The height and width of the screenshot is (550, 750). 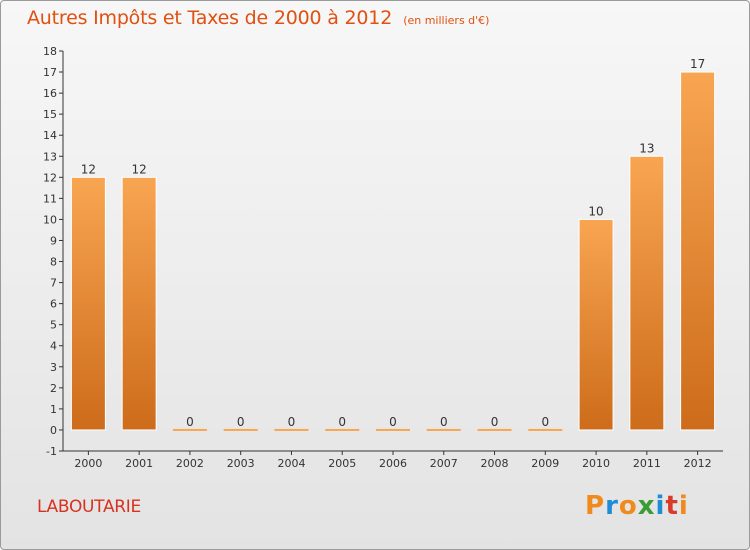 What do you see at coordinates (53, 388) in the screenshot?
I see `y-tick-label: 2` at bounding box center [53, 388].